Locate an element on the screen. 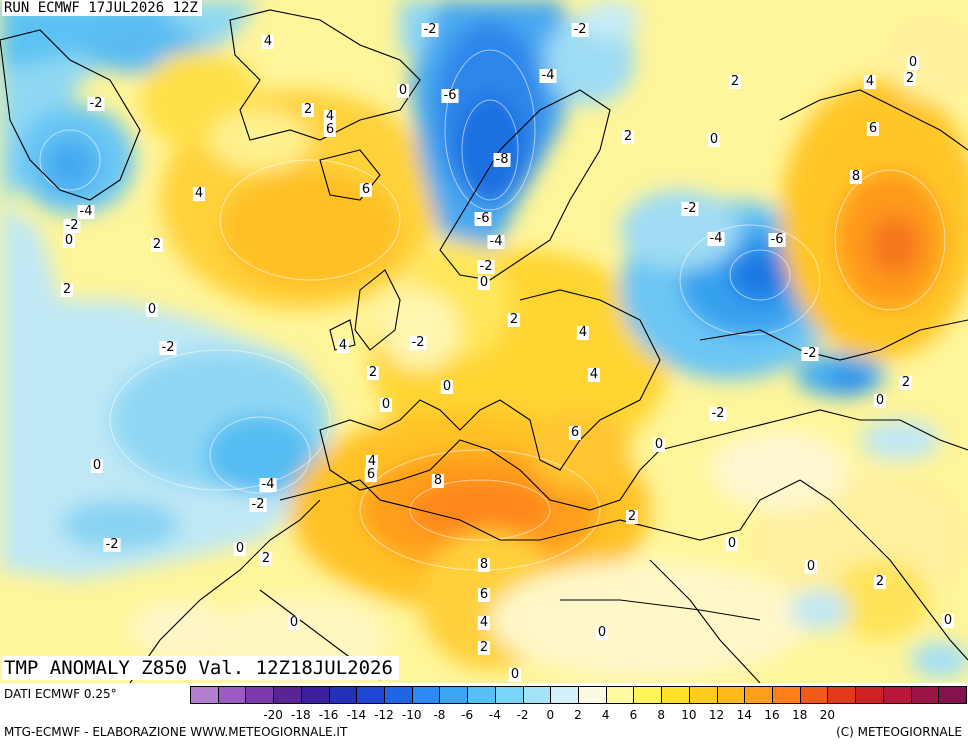 Image resolution: width=968 pixels, height=745 pixels. legend-tick-label: -18 is located at coordinates (301, 715).